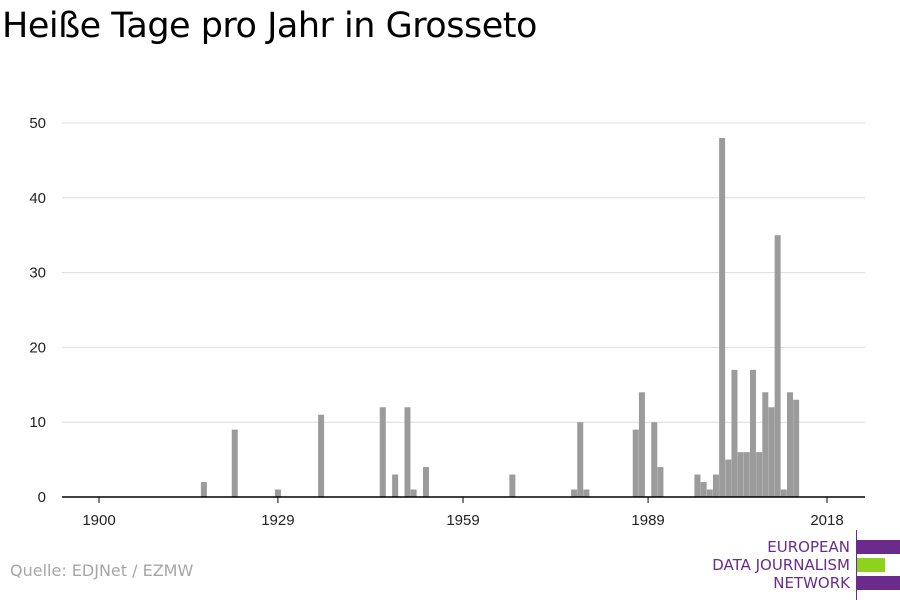 Image resolution: width=900 pixels, height=600 pixels. What do you see at coordinates (277, 520) in the screenshot?
I see `x-tick-label: 1929` at bounding box center [277, 520].